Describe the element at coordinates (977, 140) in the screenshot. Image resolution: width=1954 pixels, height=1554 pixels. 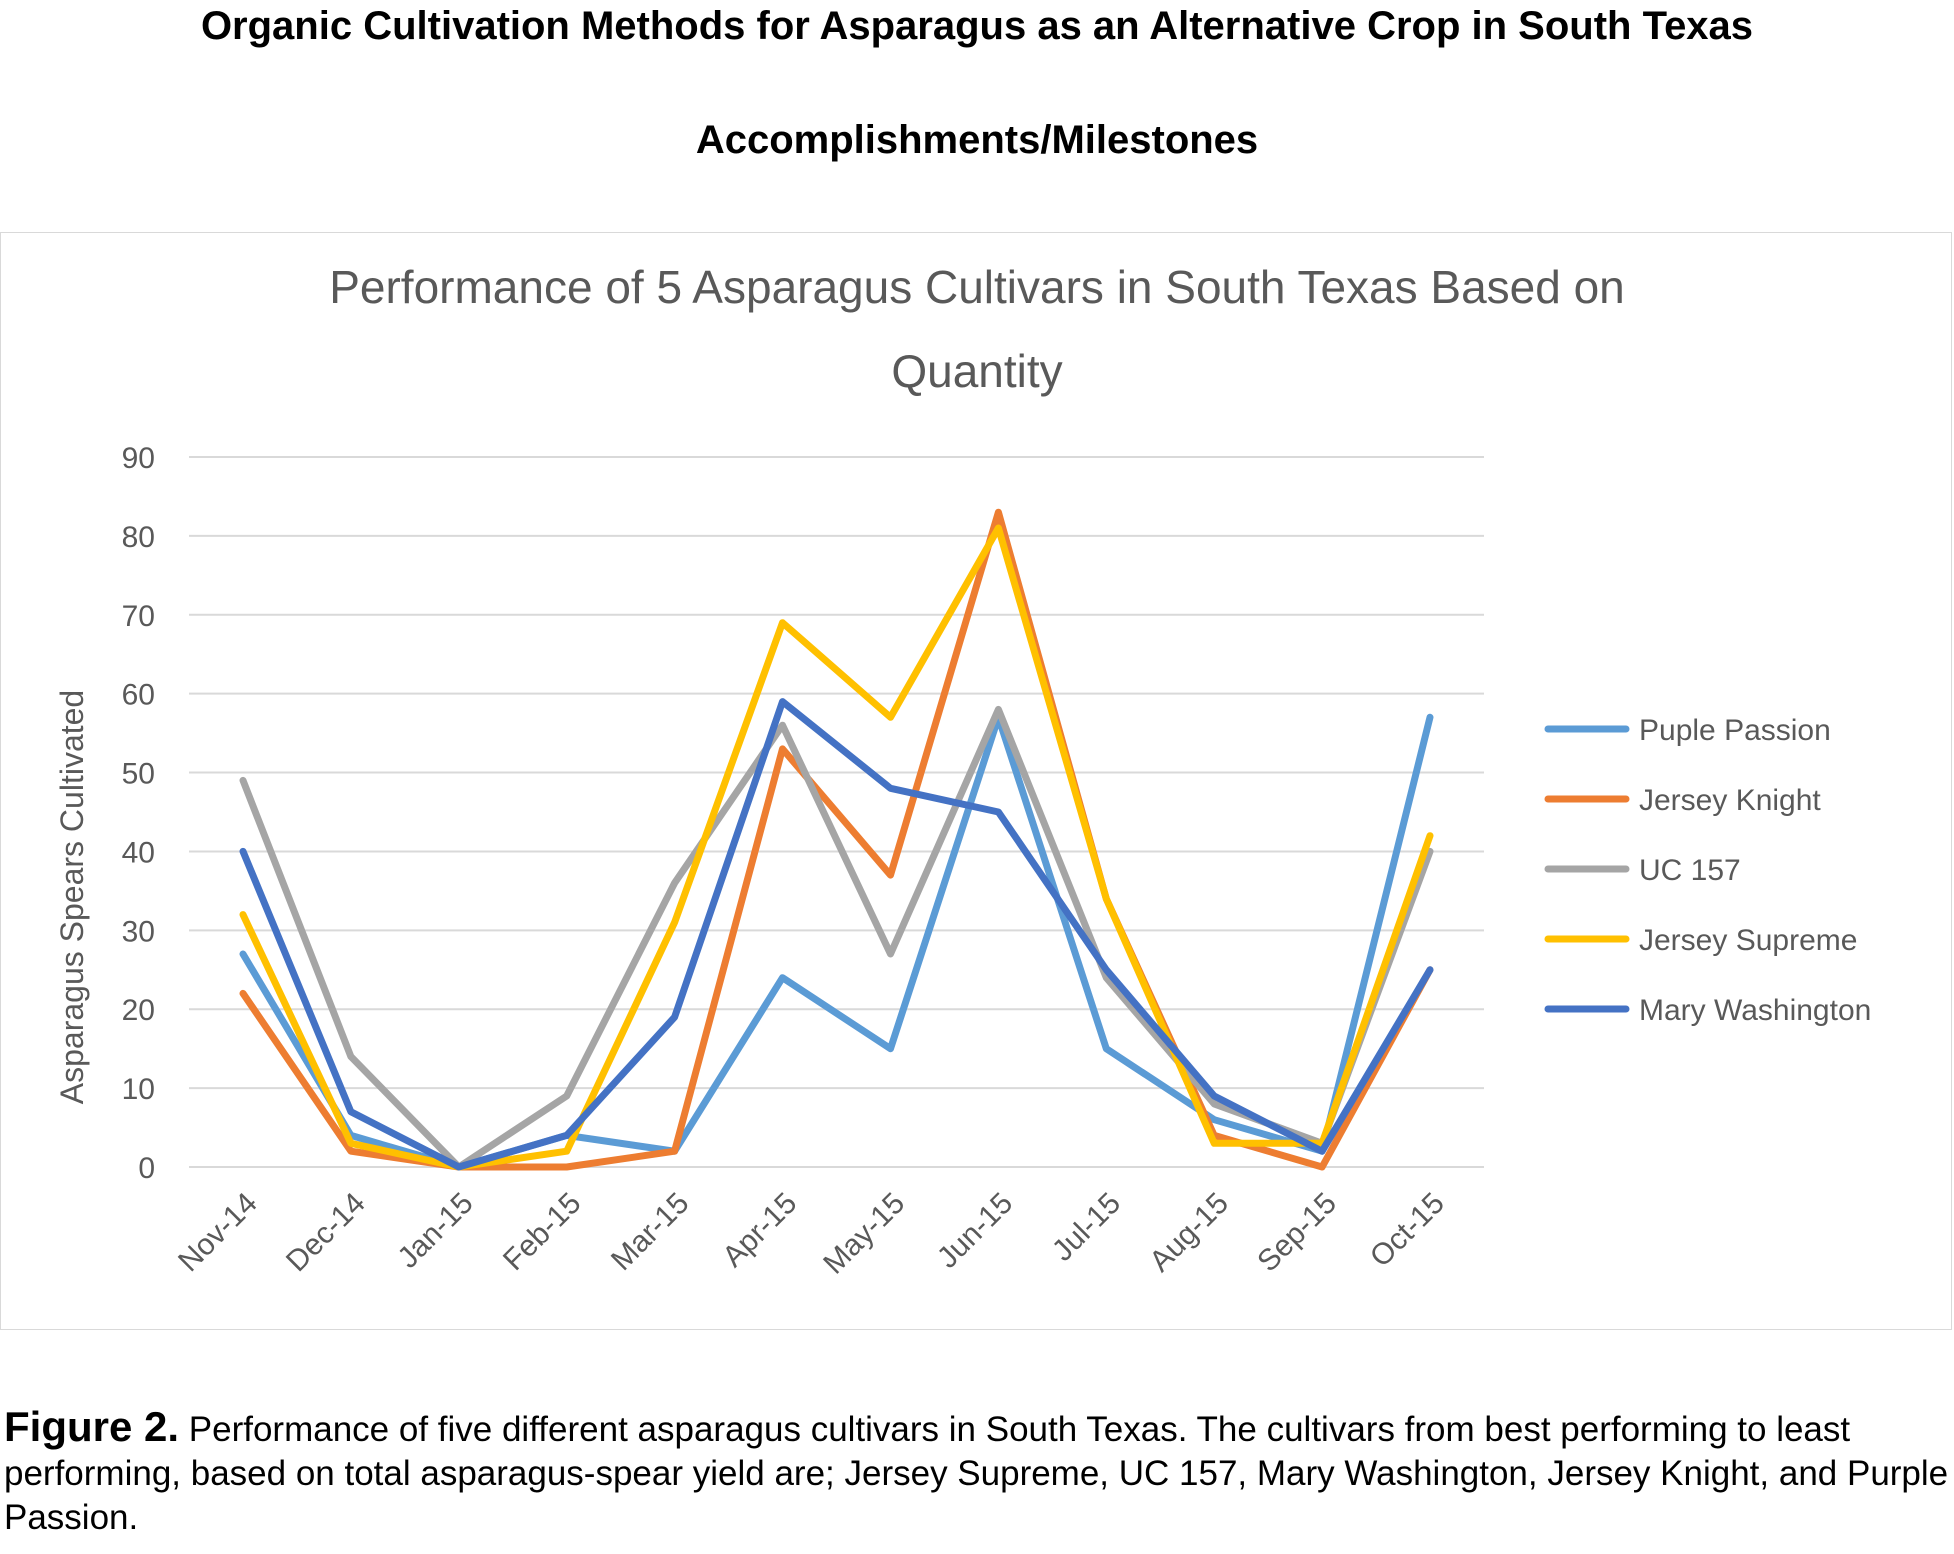
I see `document-subtitle: Accomplishments/Milestones` at that location.